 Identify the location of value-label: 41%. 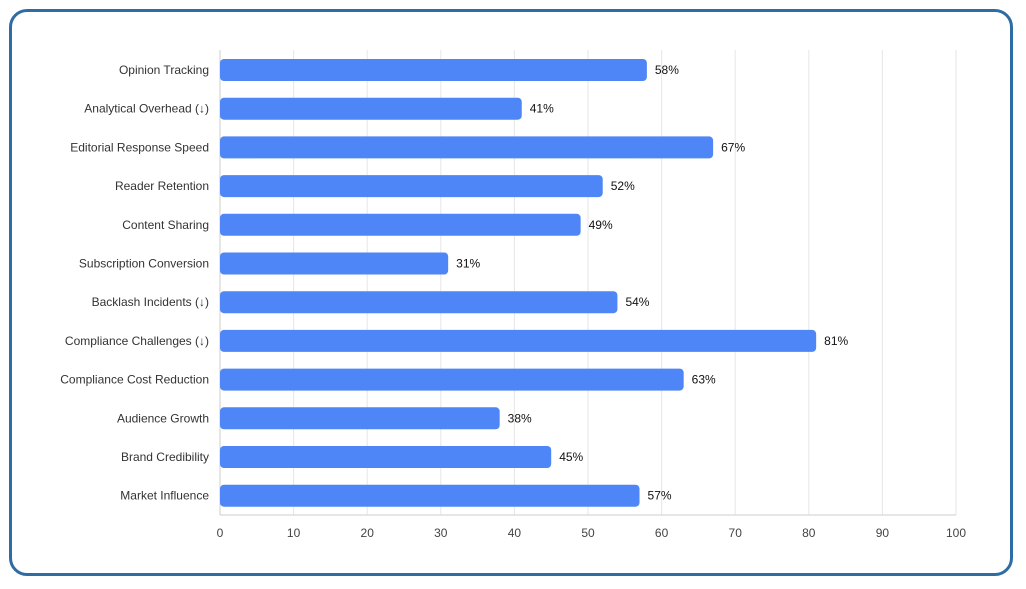
(542, 109).